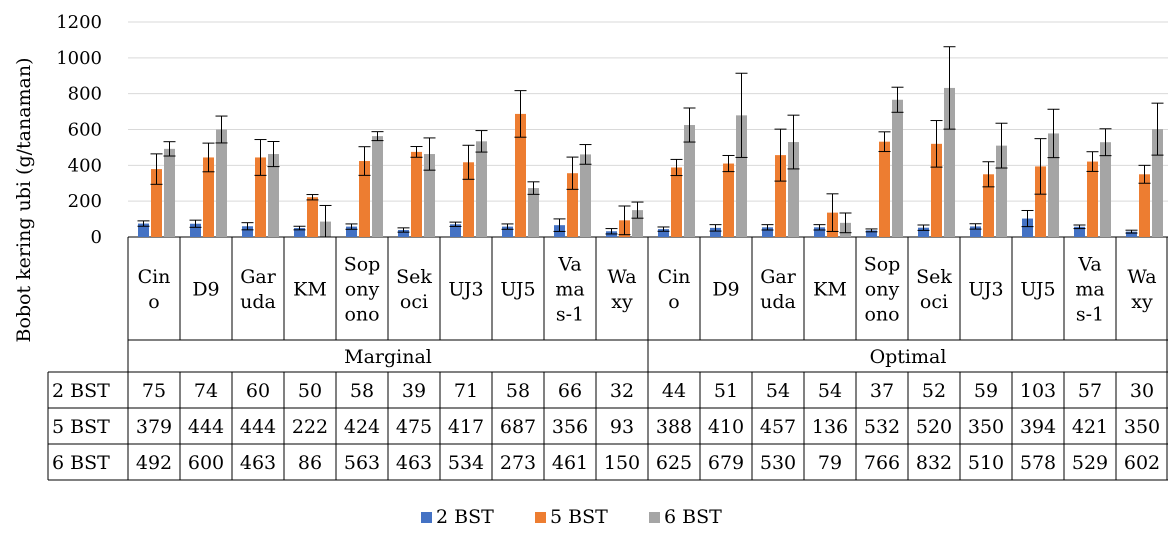 The image size is (1168, 547). I want to click on data-label: 39, so click(414, 391).